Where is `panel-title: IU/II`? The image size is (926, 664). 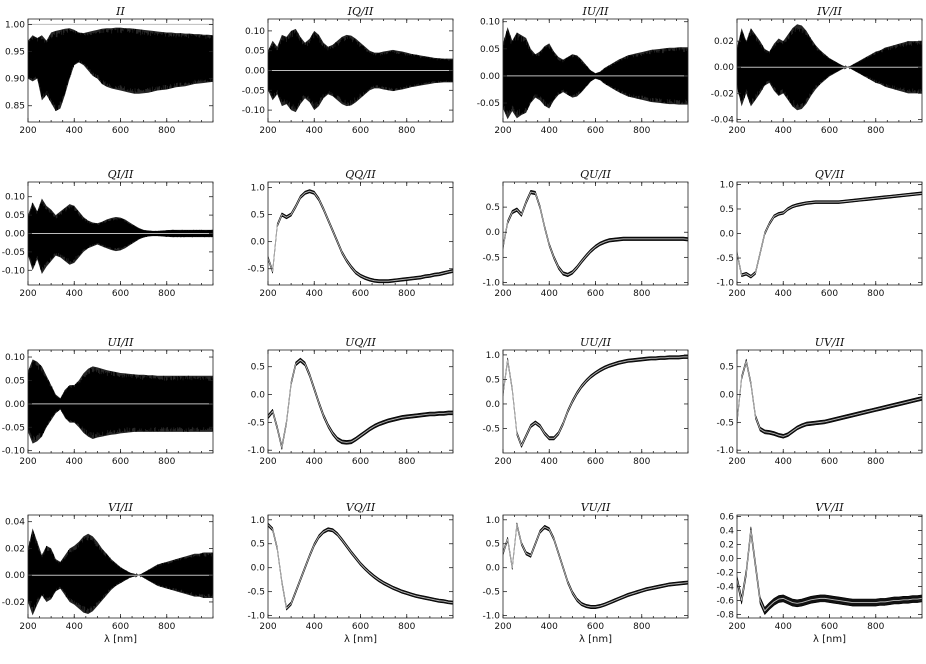 panel-title: IU/II is located at coordinates (595, 11).